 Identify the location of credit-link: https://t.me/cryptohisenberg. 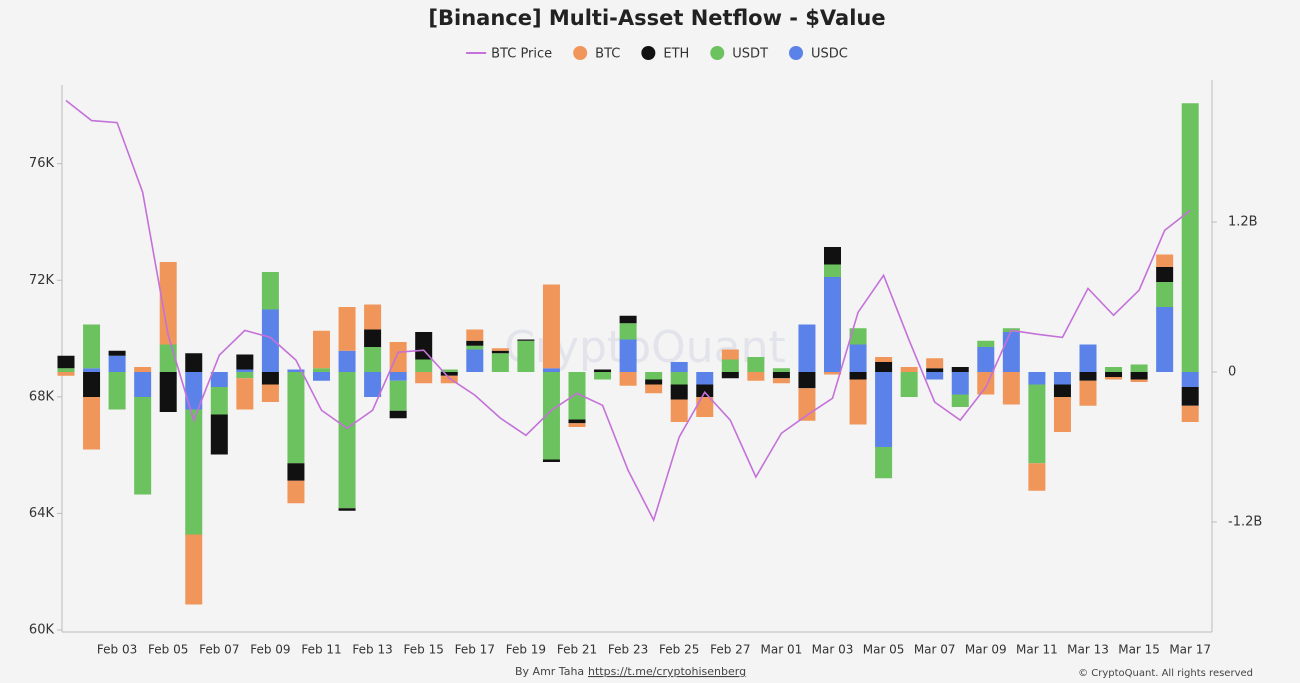
(667, 671).